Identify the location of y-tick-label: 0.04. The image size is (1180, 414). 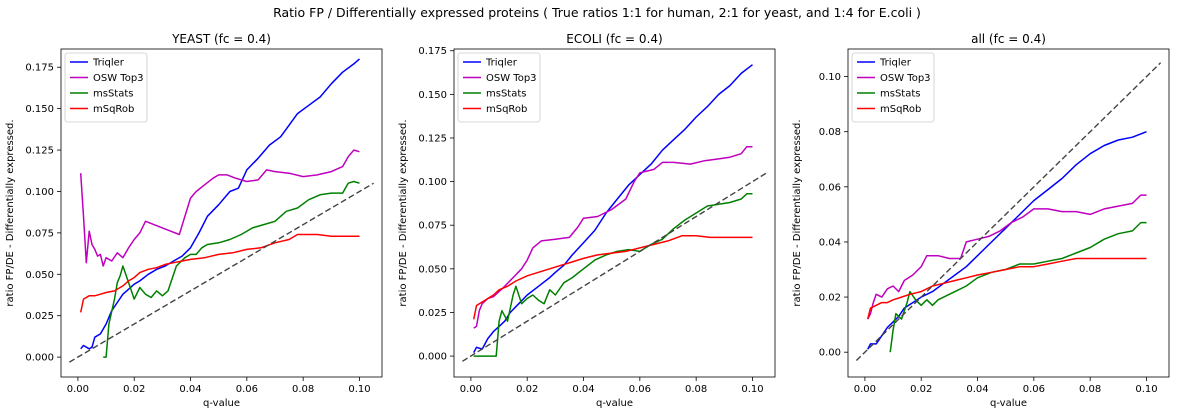
(830, 242).